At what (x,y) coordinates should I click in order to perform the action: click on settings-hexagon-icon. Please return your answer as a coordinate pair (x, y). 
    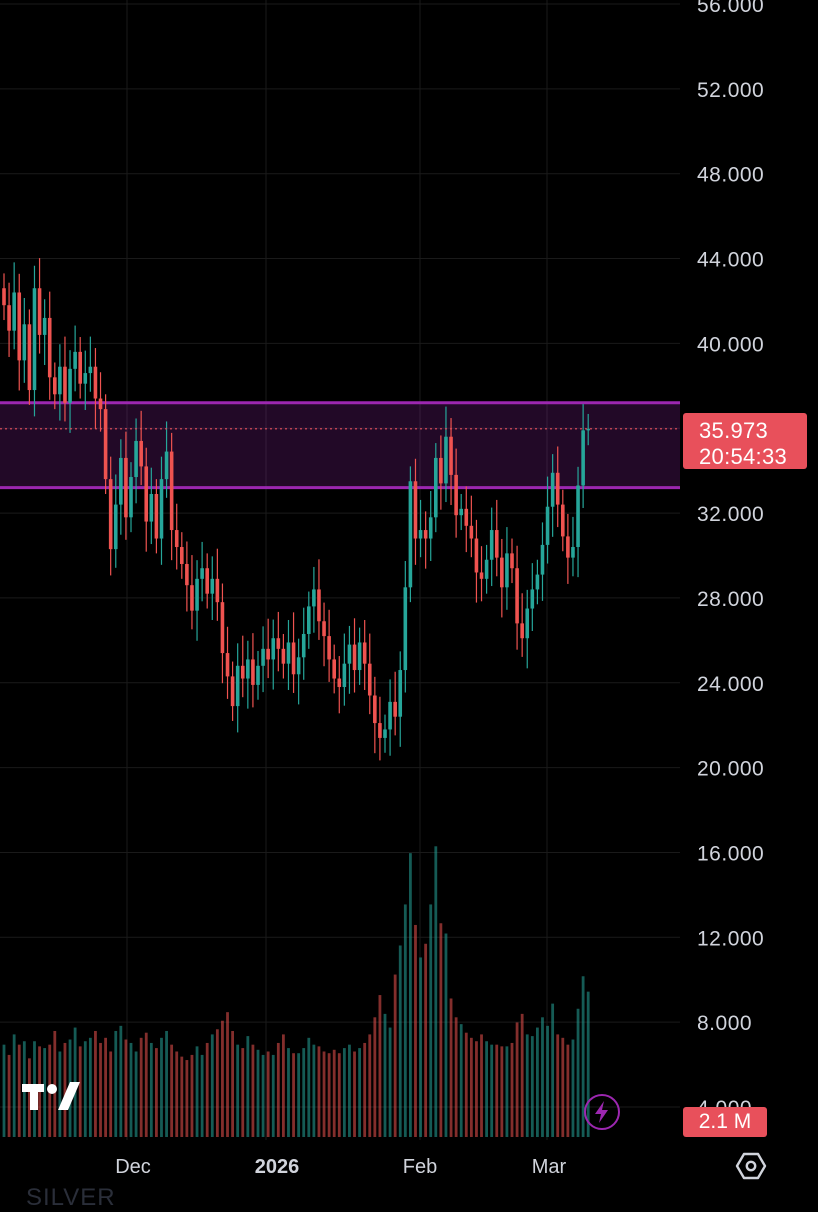
    Looking at the image, I should click on (751, 1166).